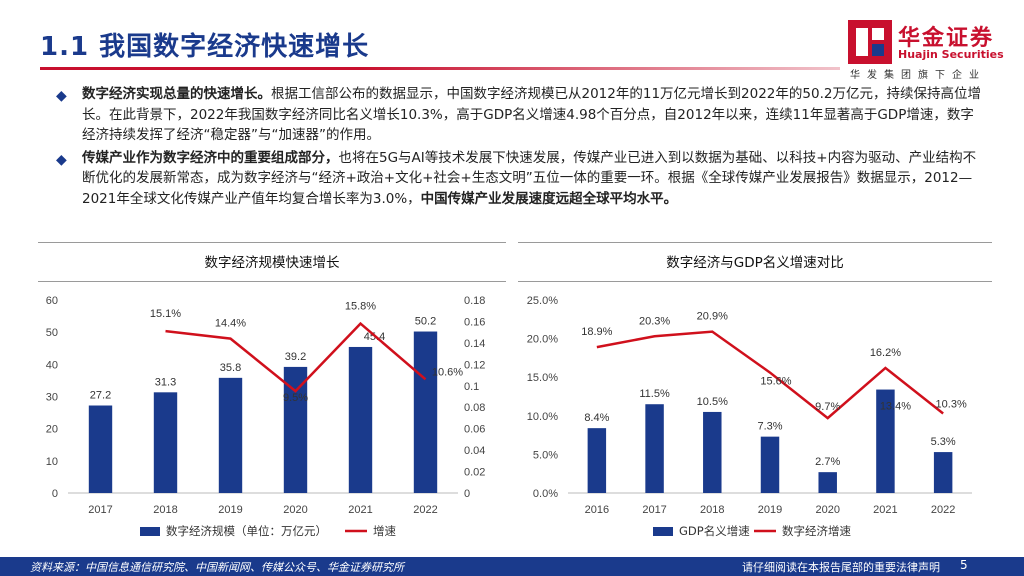 The height and width of the screenshot is (576, 1024). I want to click on brand-logo: 华金证券 Huajin Securities 华发集团旗下企业, so click(928, 50).